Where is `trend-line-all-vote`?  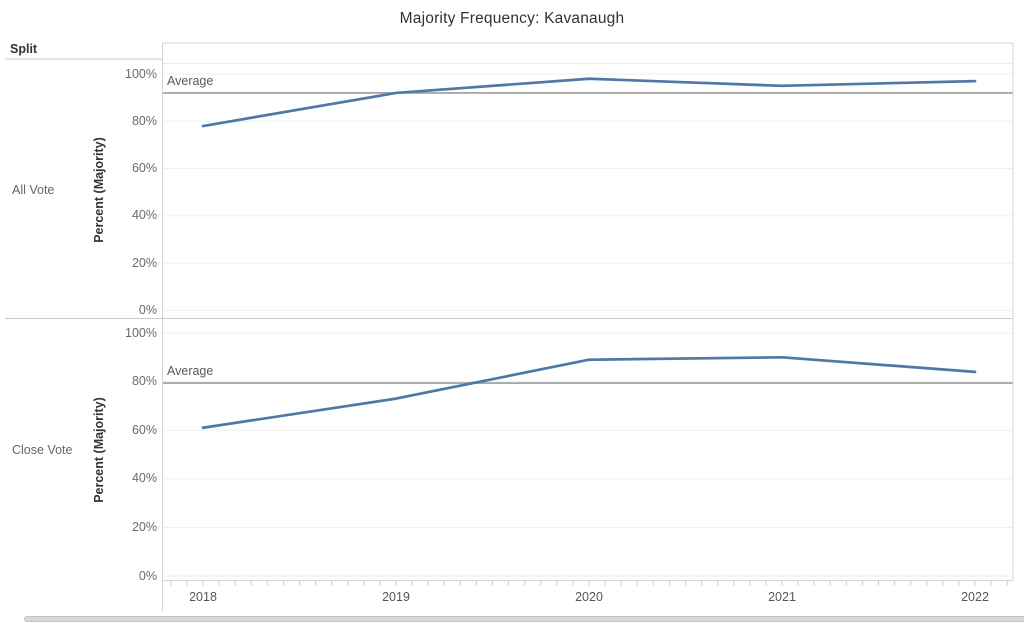 trend-line-all-vote is located at coordinates (589, 102).